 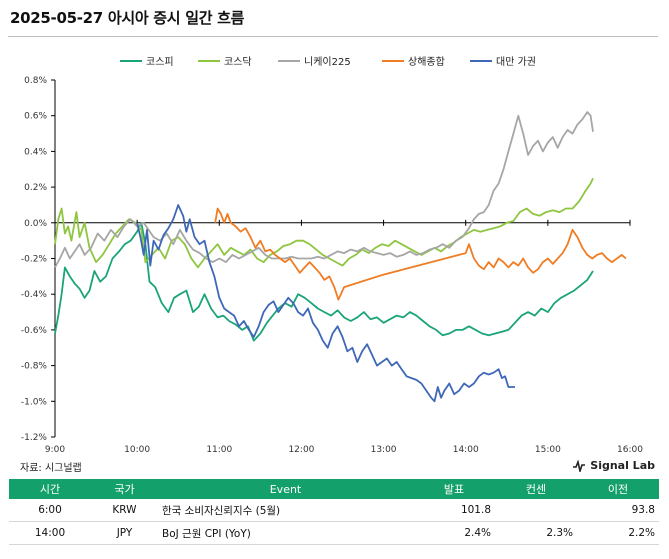 I want to click on x-tick-label: 13:00, so click(x=384, y=450).